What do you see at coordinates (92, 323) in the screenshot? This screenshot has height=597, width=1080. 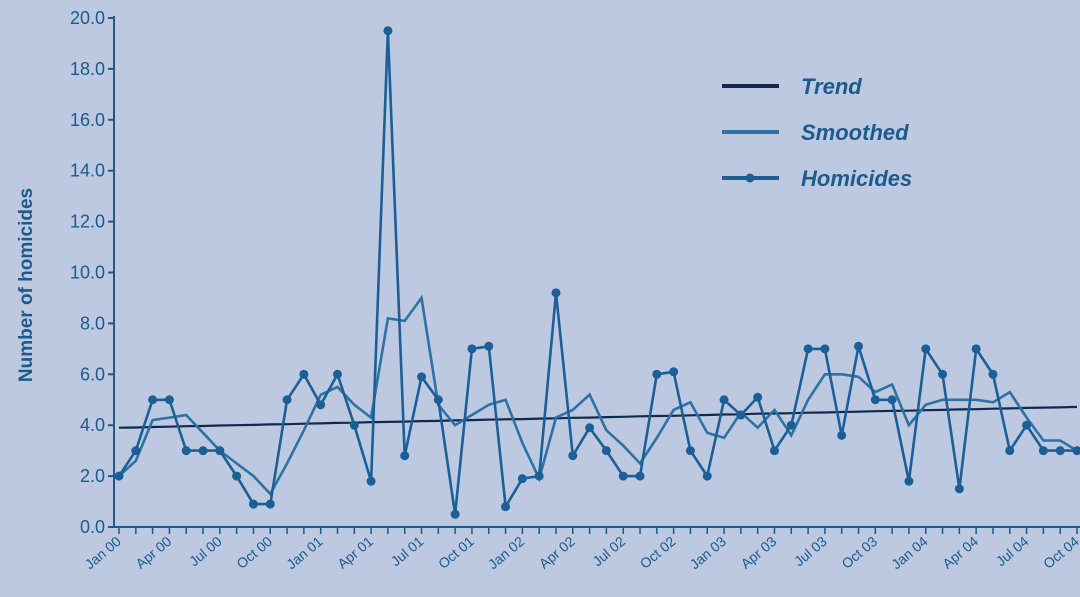 I see `y-tick-label: 8.0` at bounding box center [92, 323].